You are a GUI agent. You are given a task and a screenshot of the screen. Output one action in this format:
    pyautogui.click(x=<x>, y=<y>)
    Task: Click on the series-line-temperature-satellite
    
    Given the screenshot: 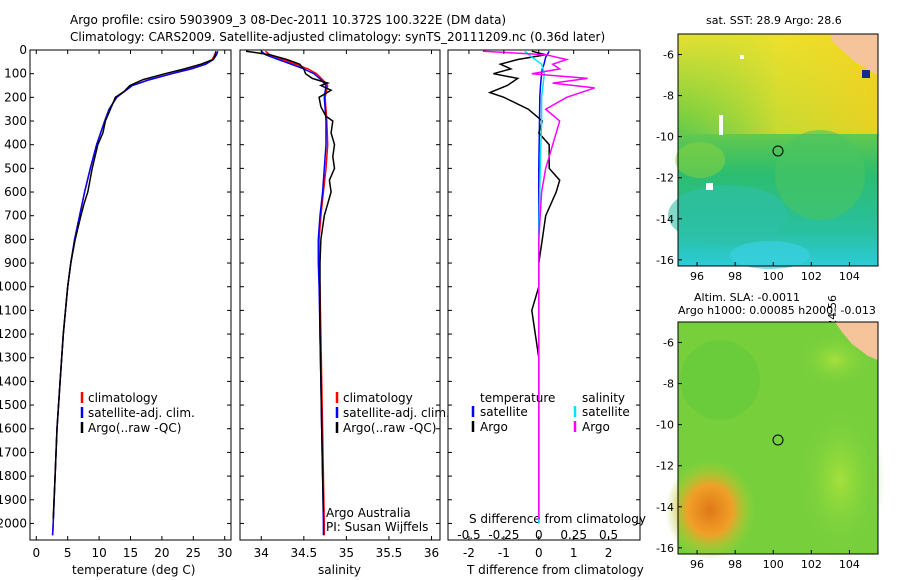 What is the action you would take?
    pyautogui.click(x=544, y=287)
    